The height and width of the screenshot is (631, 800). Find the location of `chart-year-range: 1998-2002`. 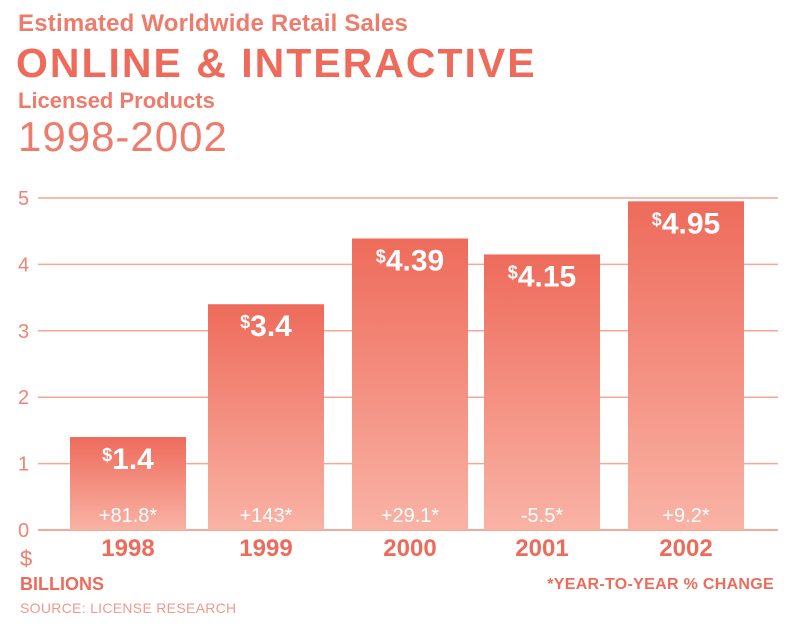

chart-year-range: 1998-2002 is located at coordinates (123, 136).